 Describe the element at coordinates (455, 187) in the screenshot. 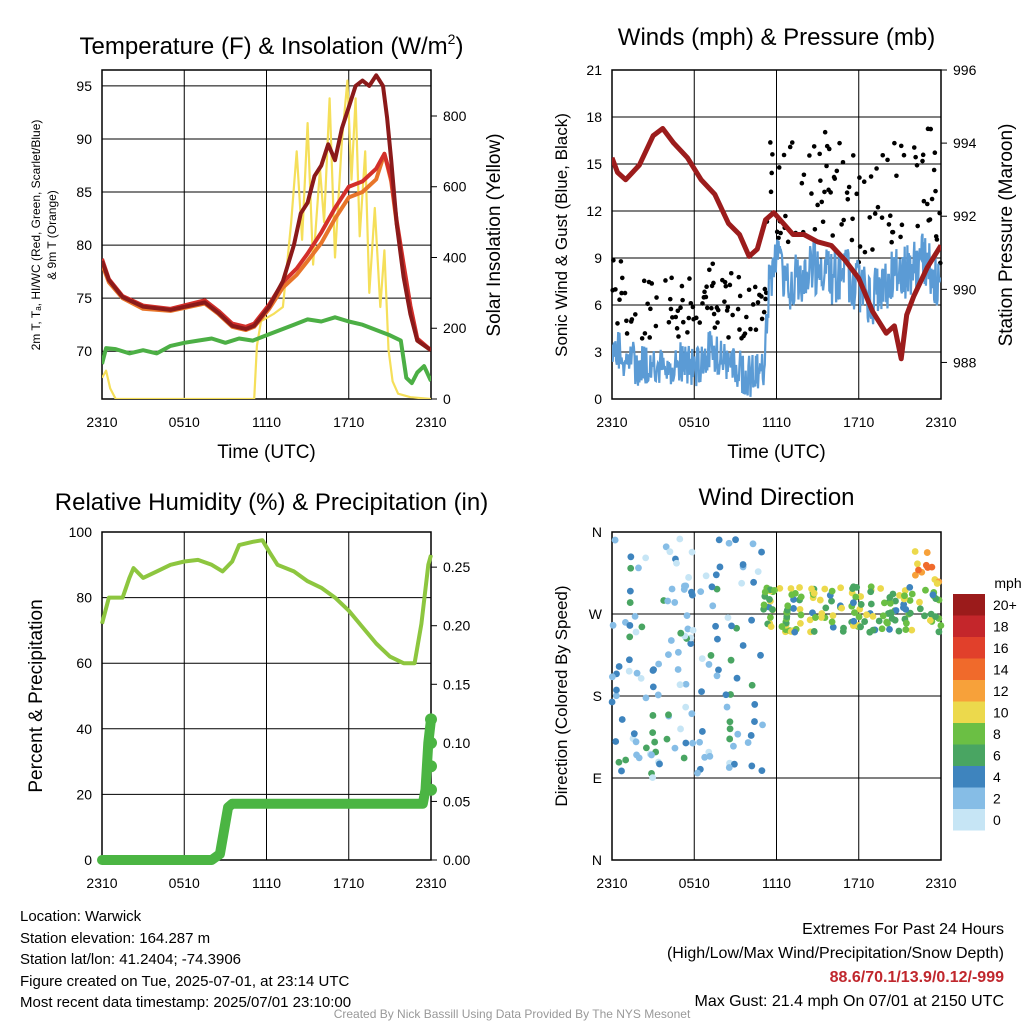

I see `y2-tick-label: 600` at that location.